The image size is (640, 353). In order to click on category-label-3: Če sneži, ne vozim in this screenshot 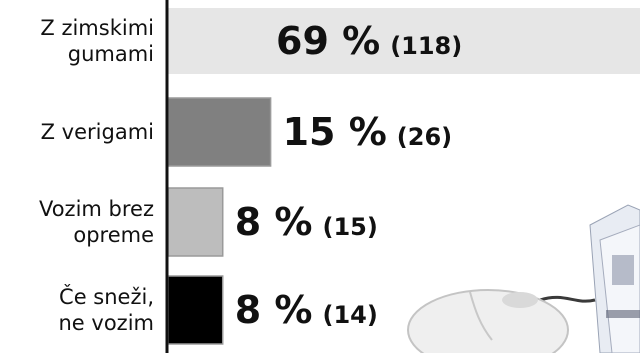, I will do `click(107, 309)`.